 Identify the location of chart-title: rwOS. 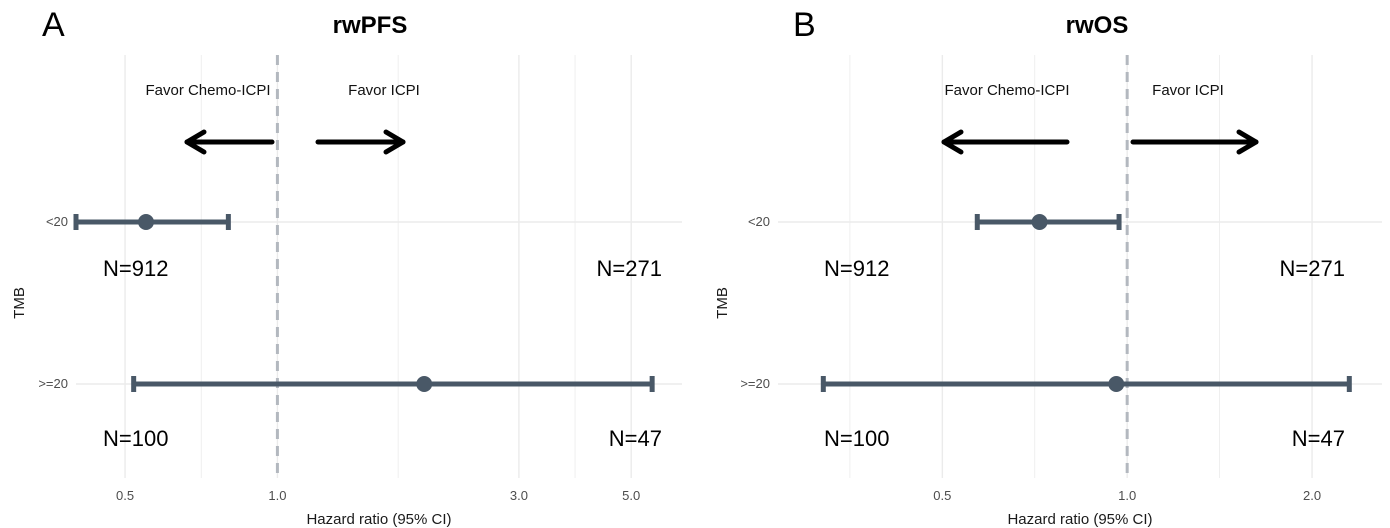
(1097, 25).